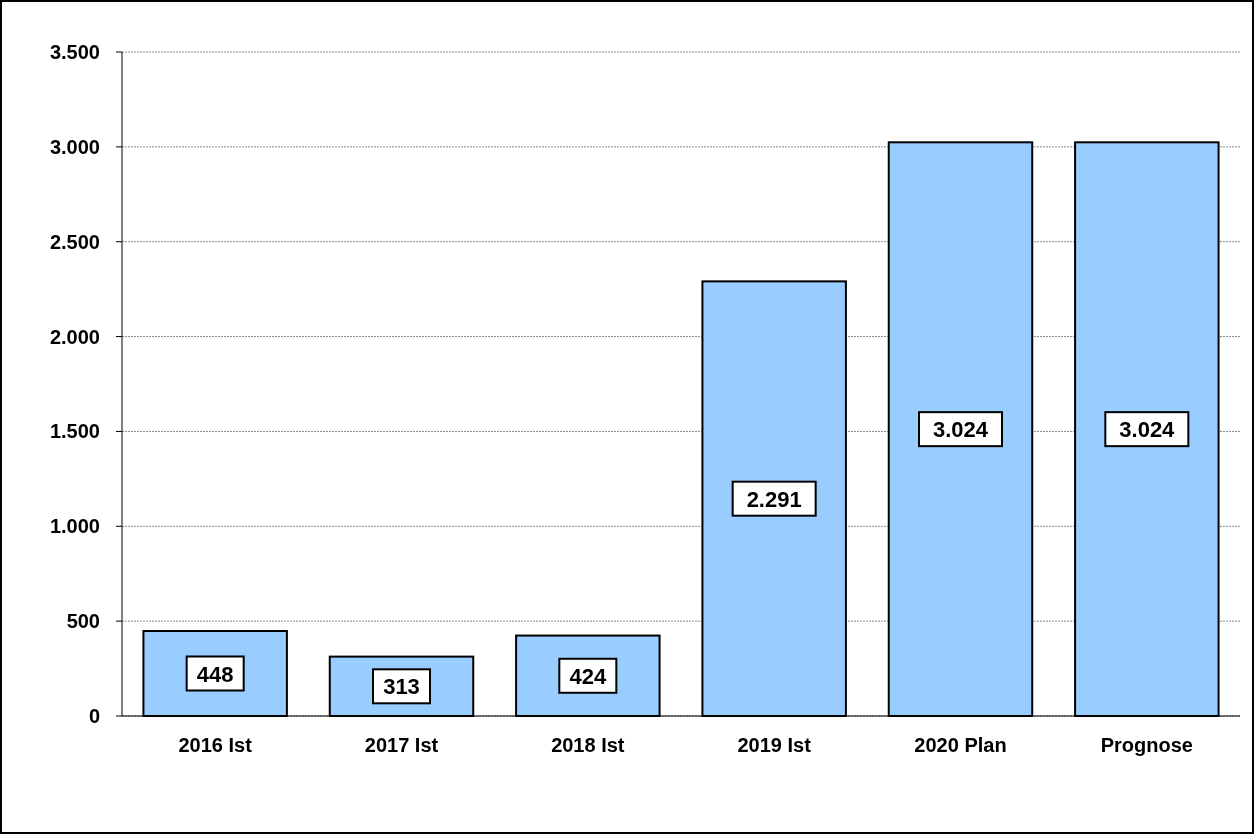 This screenshot has width=1254, height=834. Describe the element at coordinates (74, 241) in the screenshot. I see `y-tick-label: 2.500` at that location.